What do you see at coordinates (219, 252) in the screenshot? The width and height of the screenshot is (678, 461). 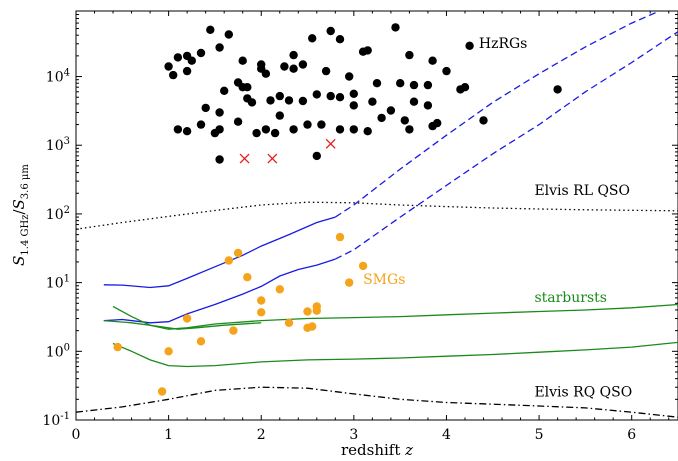 I see `blue-solid-upper-line` at bounding box center [219, 252].